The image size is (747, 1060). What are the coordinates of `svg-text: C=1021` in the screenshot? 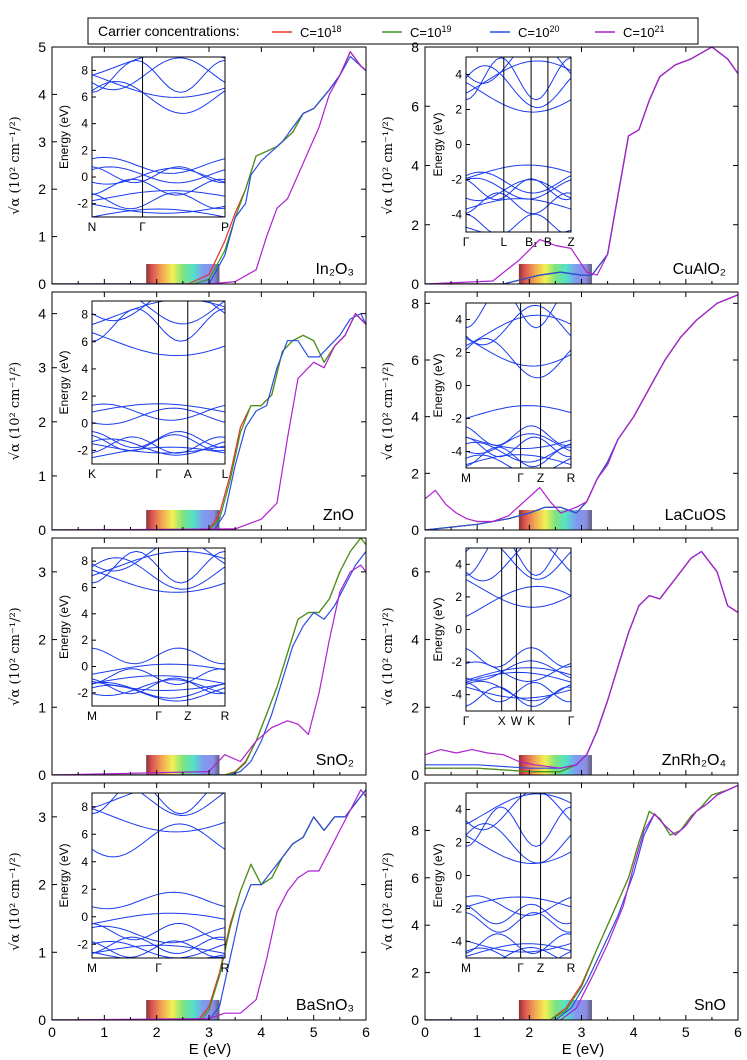 It's located at (643, 32).